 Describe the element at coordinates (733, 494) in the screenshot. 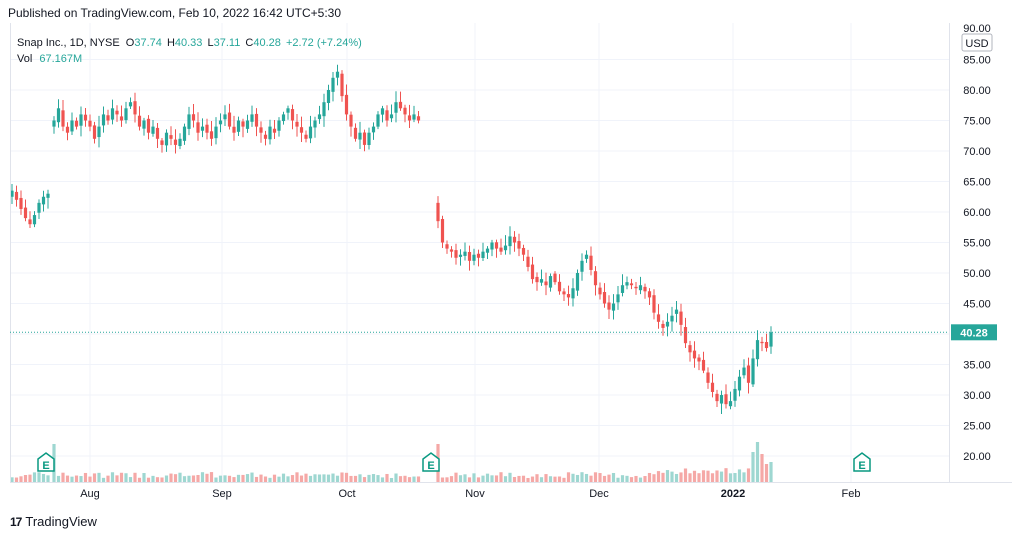

I see `time-tick-label: 2022` at that location.